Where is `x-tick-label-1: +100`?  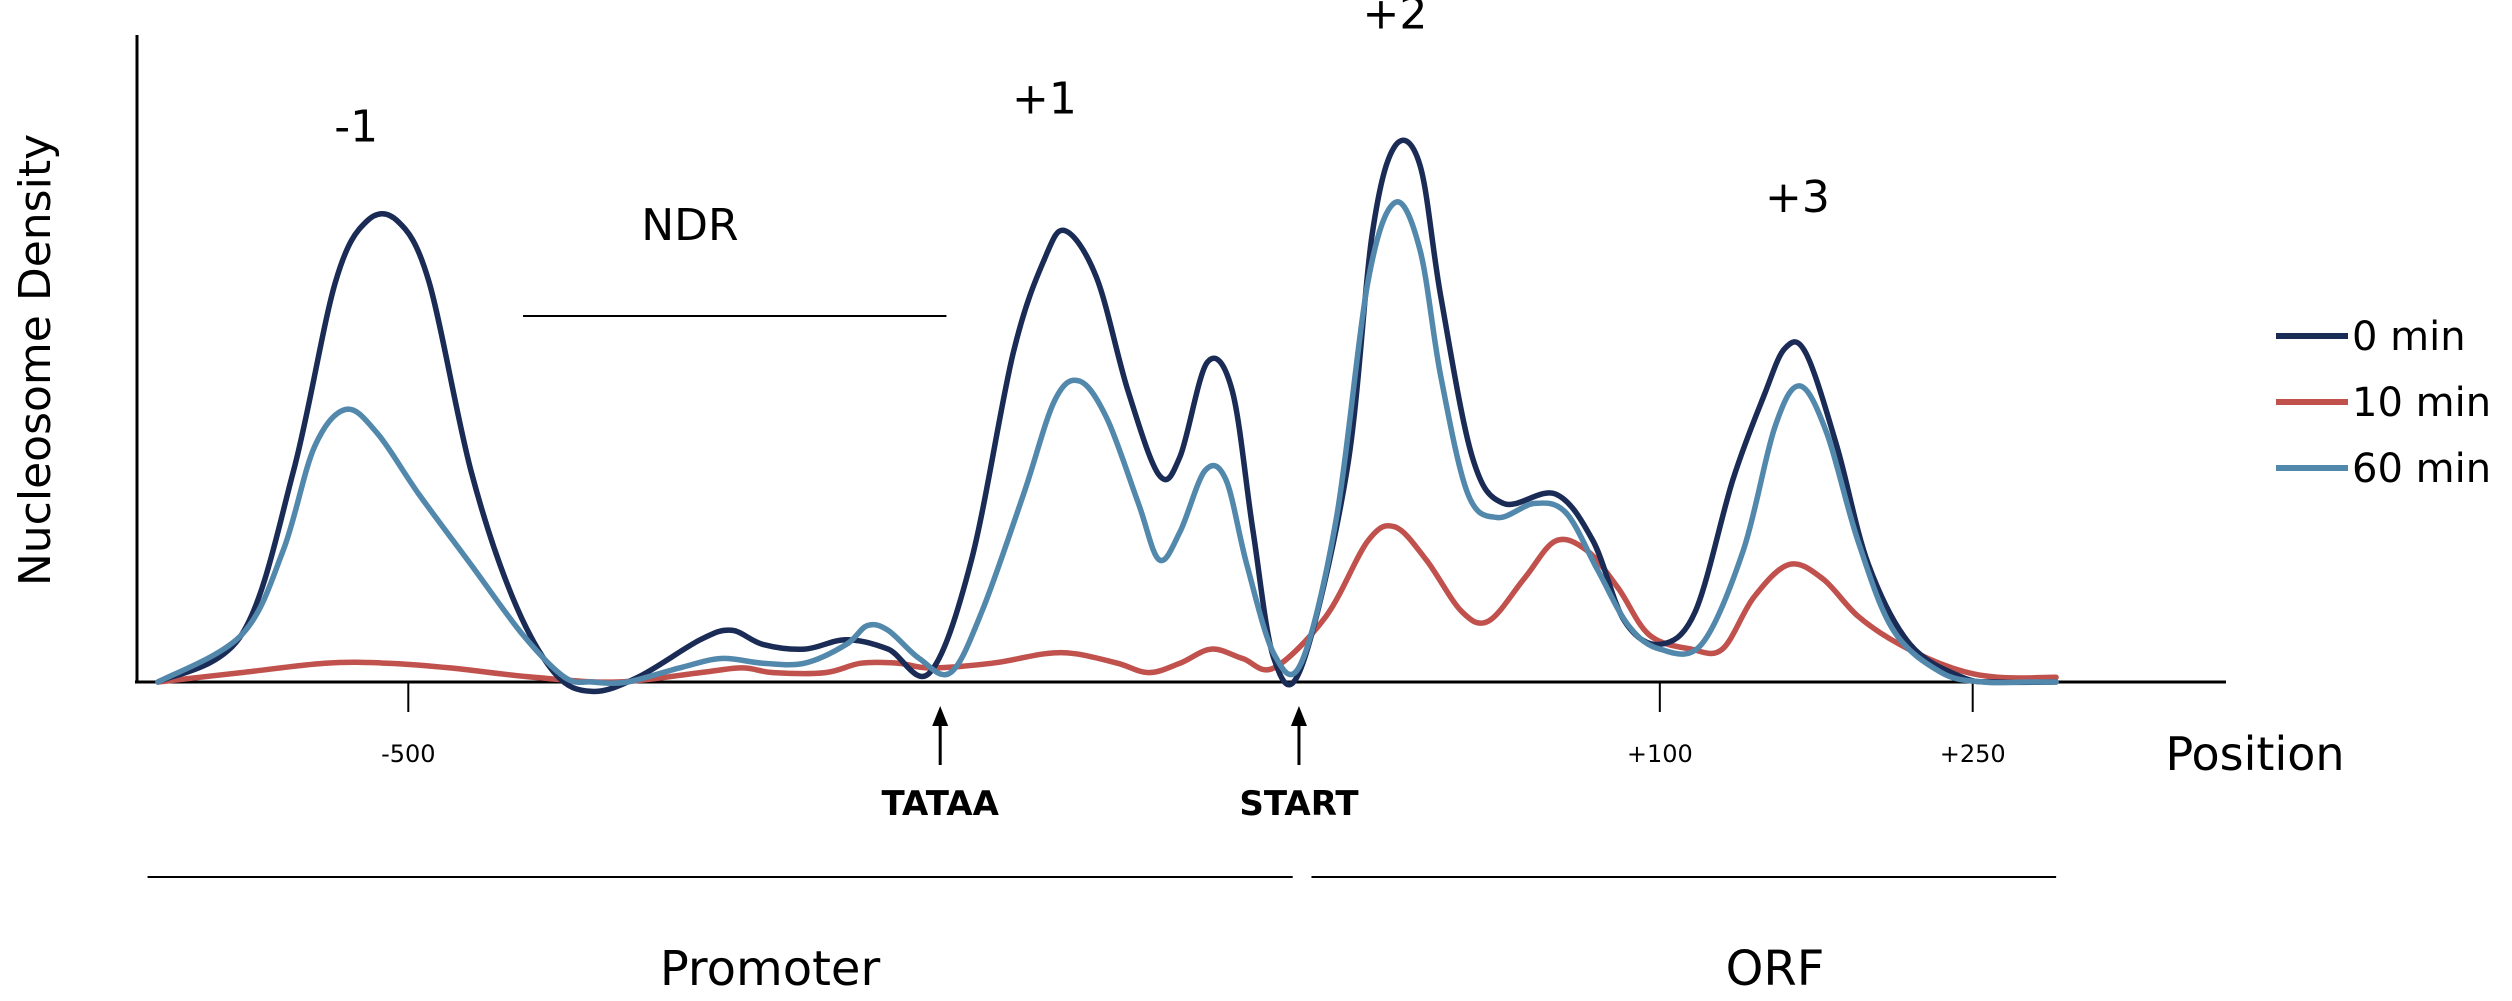
x-tick-label-1: +100 is located at coordinates (1660, 754).